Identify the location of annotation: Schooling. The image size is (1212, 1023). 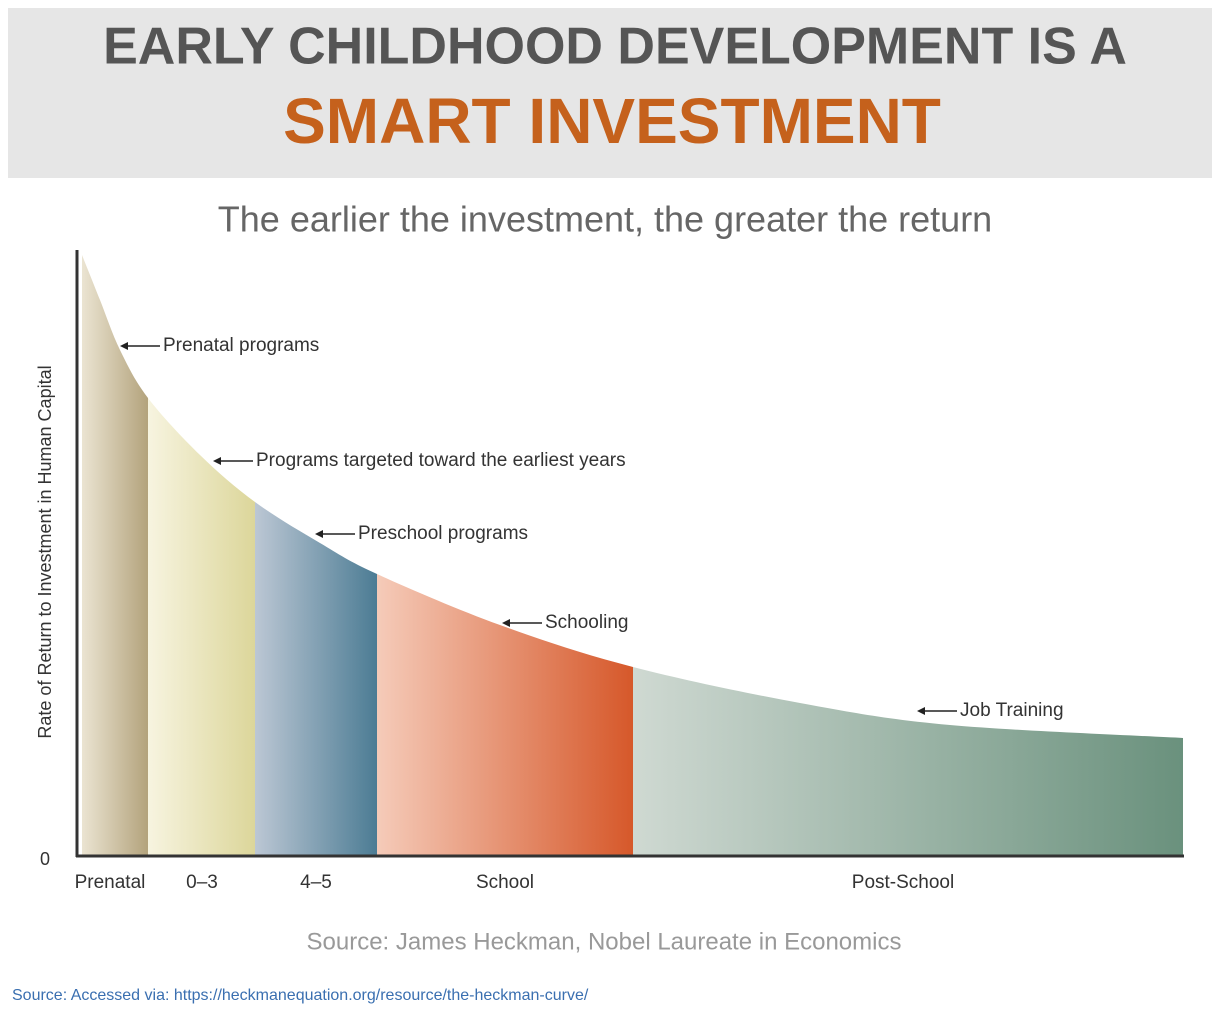
(586, 622).